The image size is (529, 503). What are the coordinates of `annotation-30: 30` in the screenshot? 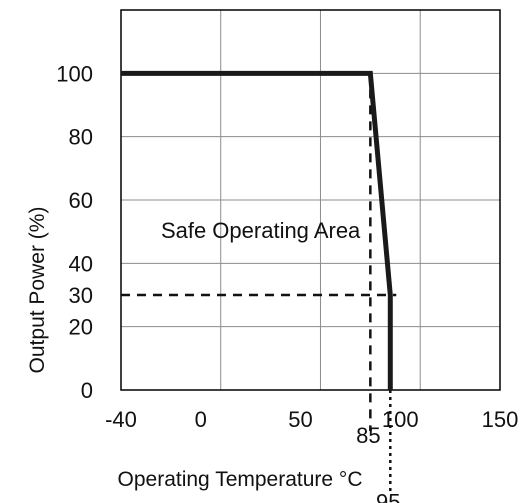 It's located at (81, 295).